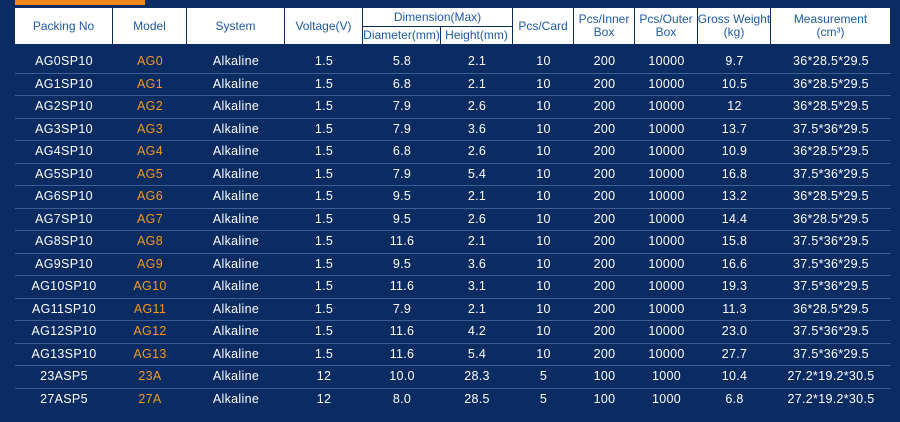 The height and width of the screenshot is (422, 900). Describe the element at coordinates (402, 398) in the screenshot. I see `data-cell: 8.0` at that location.